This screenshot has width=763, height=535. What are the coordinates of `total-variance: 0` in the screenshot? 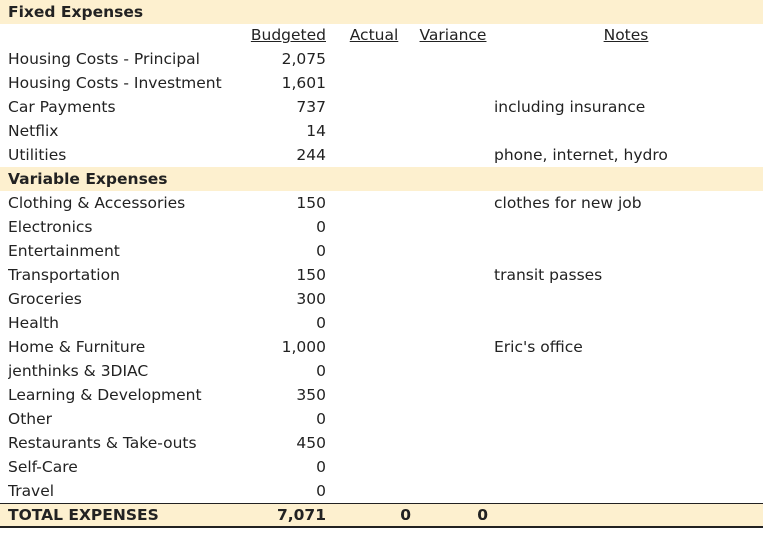 It's located at (482, 515).